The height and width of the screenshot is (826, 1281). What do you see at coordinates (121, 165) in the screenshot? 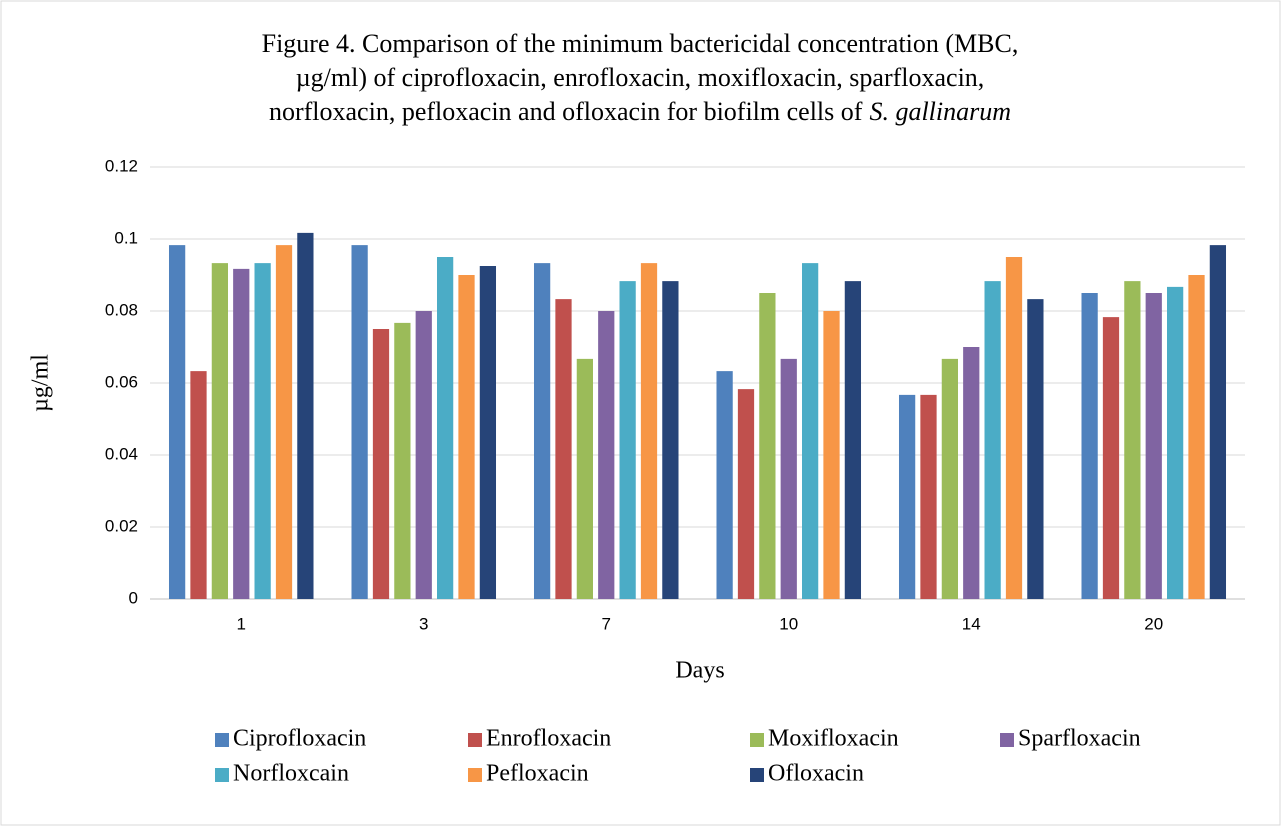
I see `y-tick-label: 0.12` at bounding box center [121, 165].